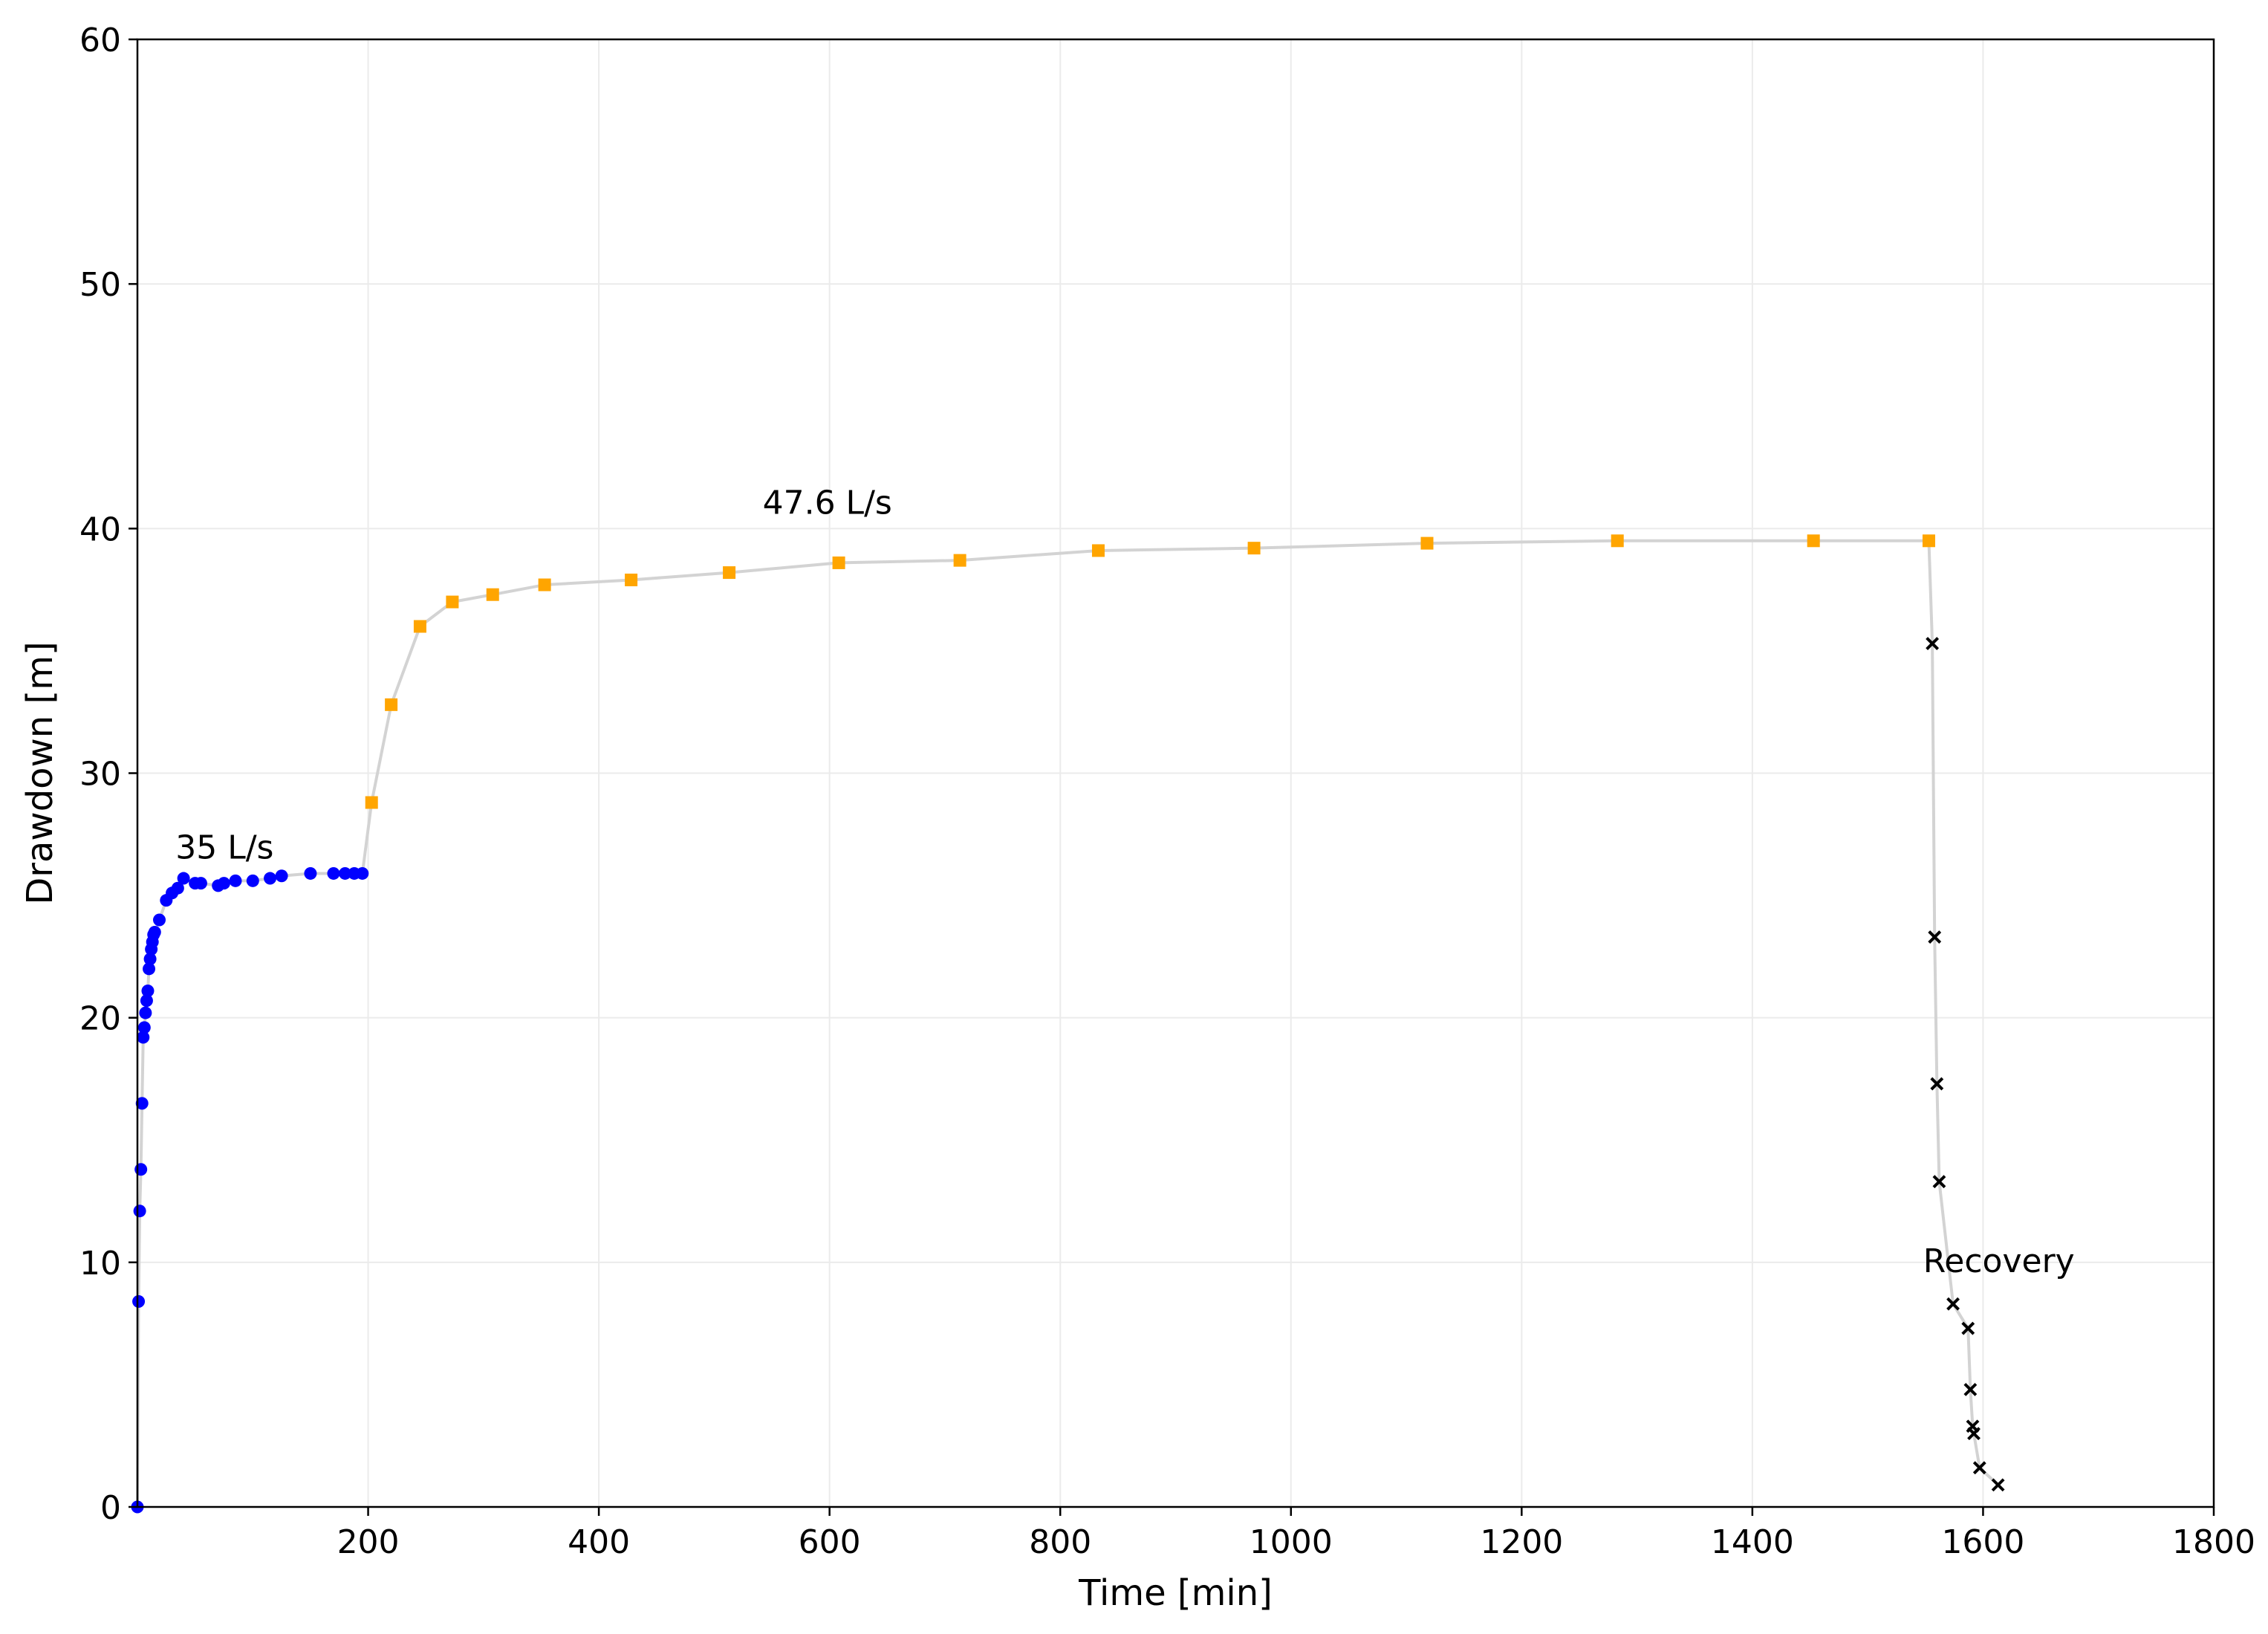  I want to click on x-axis-ticks: 200 400 600 800 1000 1200 1400 1600 1800, so click(1296, 1534).